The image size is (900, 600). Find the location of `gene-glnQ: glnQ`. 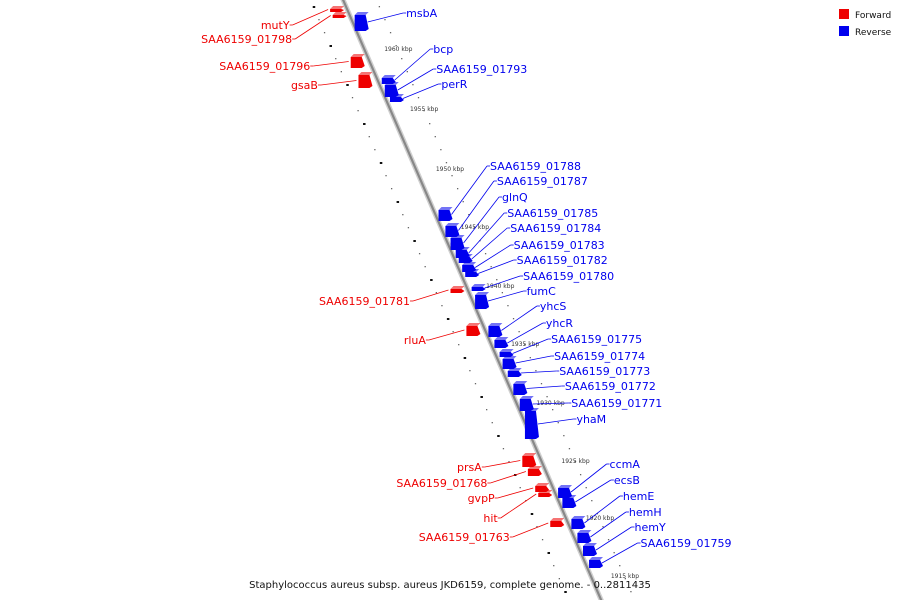

gene-glnQ: glnQ is located at coordinates (489, 220).